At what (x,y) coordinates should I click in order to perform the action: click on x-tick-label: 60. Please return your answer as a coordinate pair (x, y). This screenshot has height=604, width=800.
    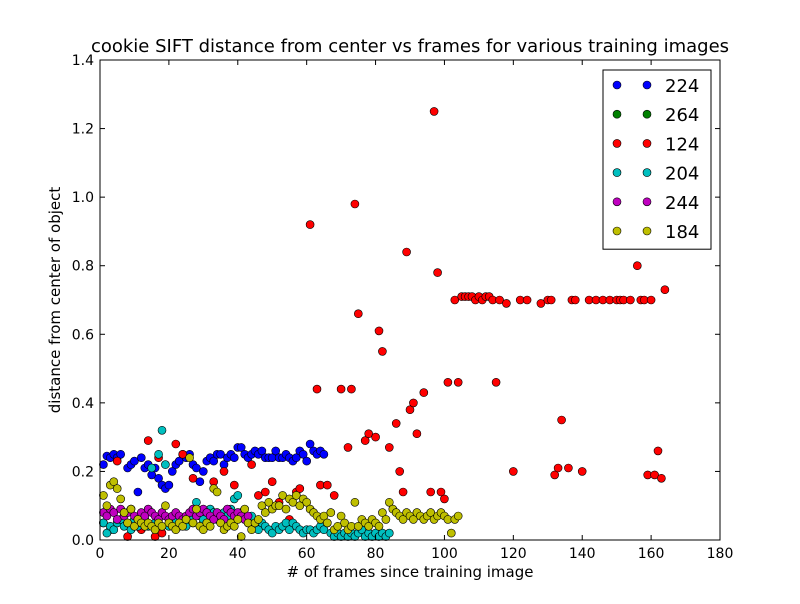
    Looking at the image, I should click on (307, 554).